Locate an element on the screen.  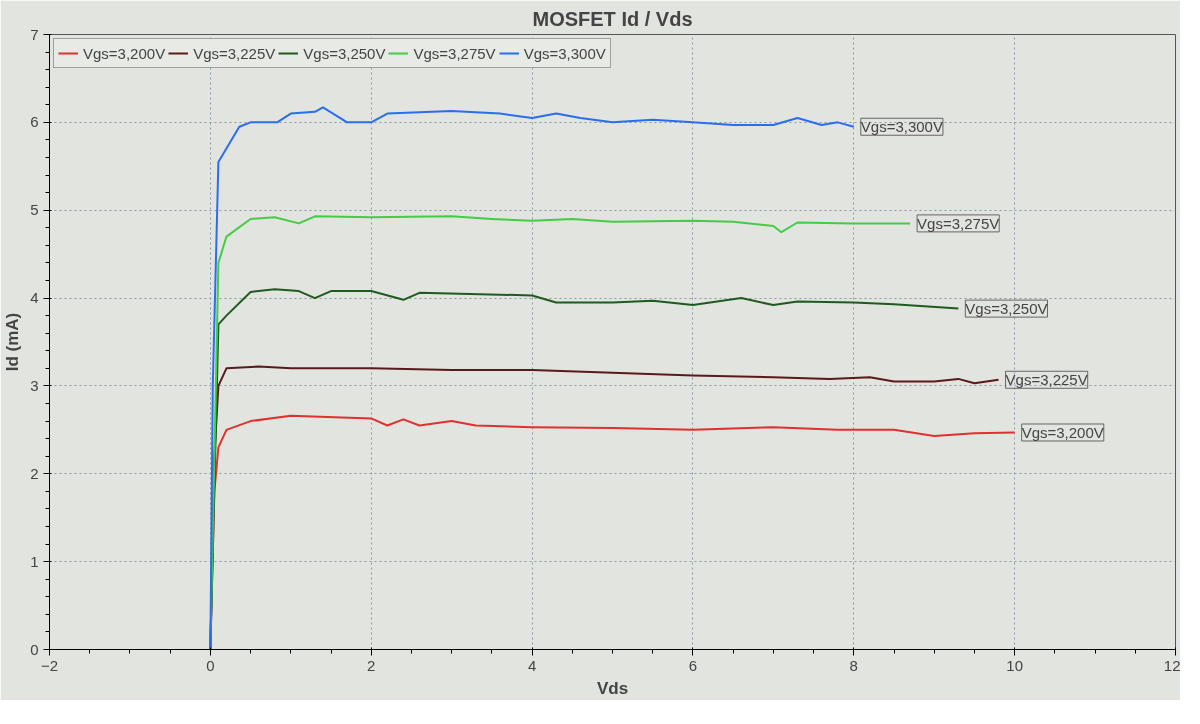
x-tick-label: −2 is located at coordinates (49, 665).